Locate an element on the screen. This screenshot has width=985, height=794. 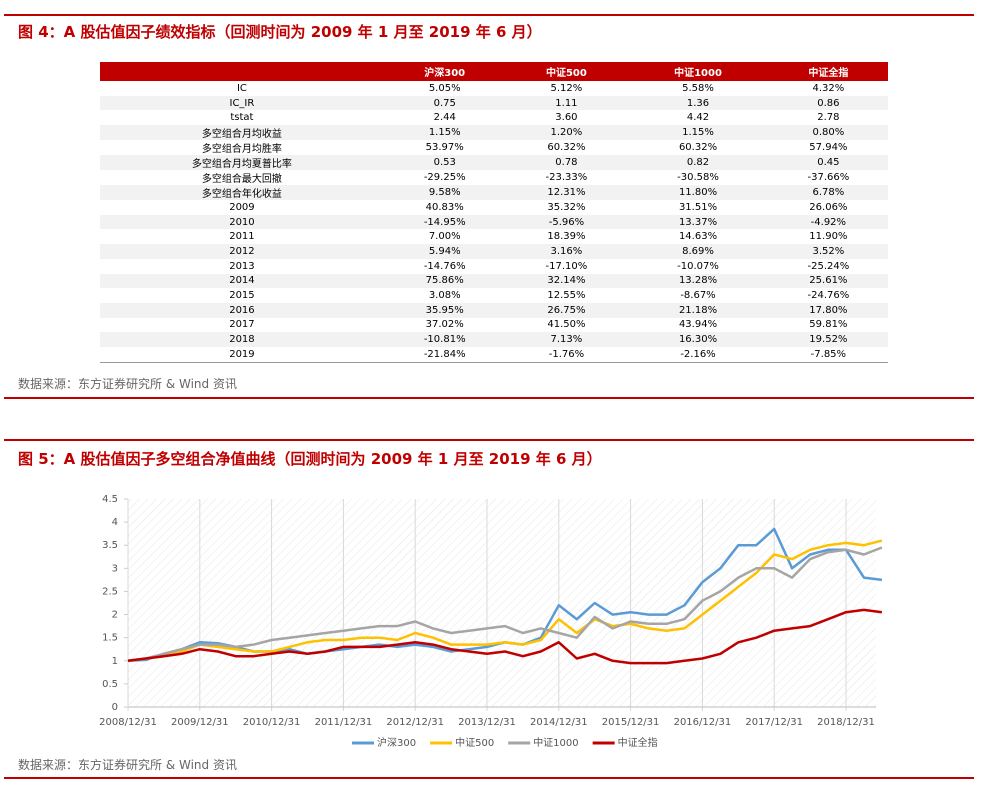
table-cell: 11.90% is located at coordinates (828, 237).